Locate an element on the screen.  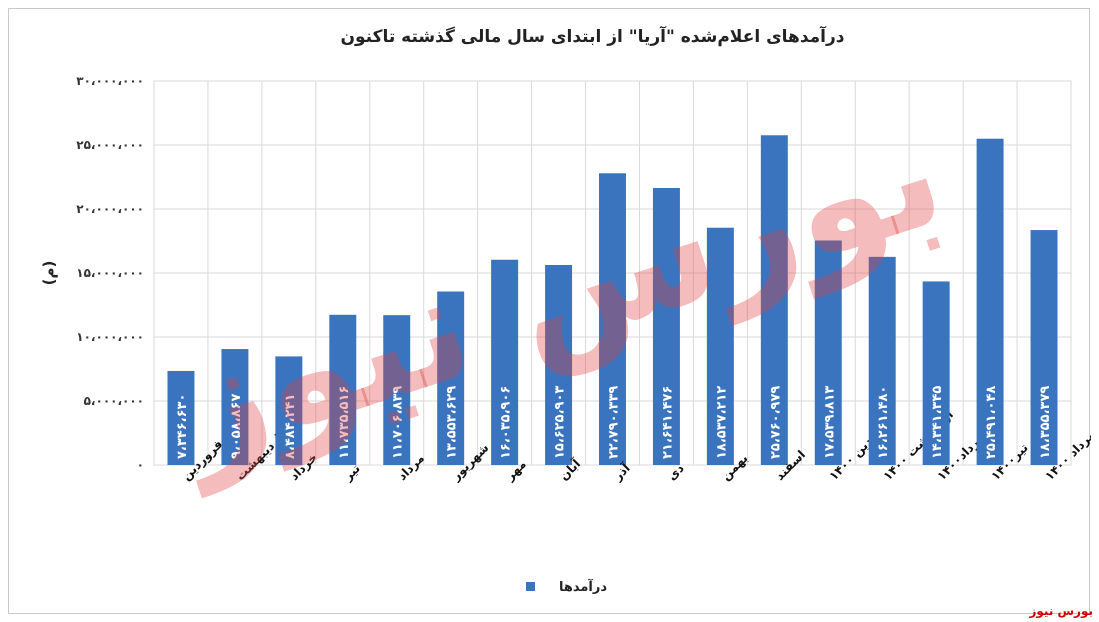
y-tick-label: ۱۰،۰۰۰،۰۰۰ is located at coordinates (110, 337).